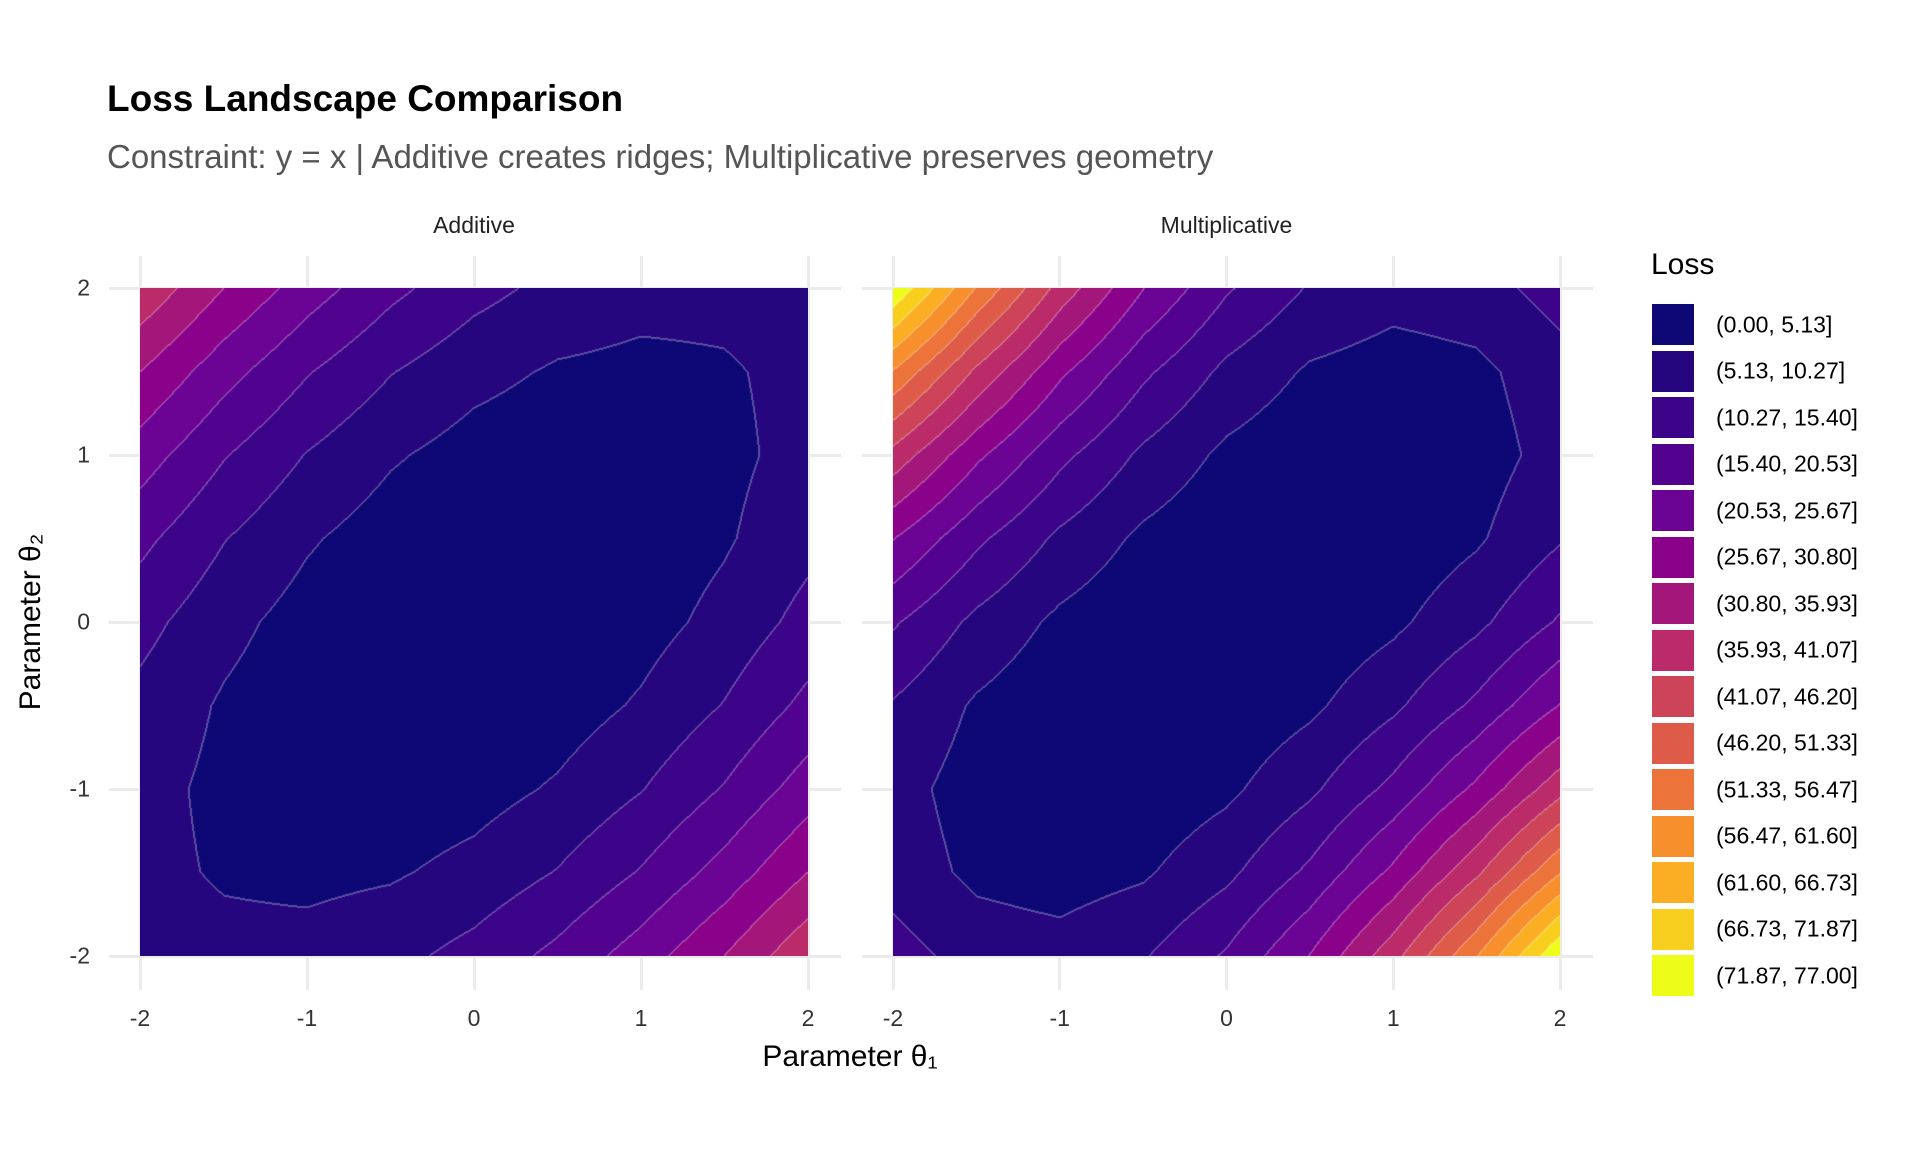 This screenshot has height=1152, width=1920. What do you see at coordinates (1787, 928) in the screenshot?
I see `legend-label: (66.73, 71.87]` at bounding box center [1787, 928].